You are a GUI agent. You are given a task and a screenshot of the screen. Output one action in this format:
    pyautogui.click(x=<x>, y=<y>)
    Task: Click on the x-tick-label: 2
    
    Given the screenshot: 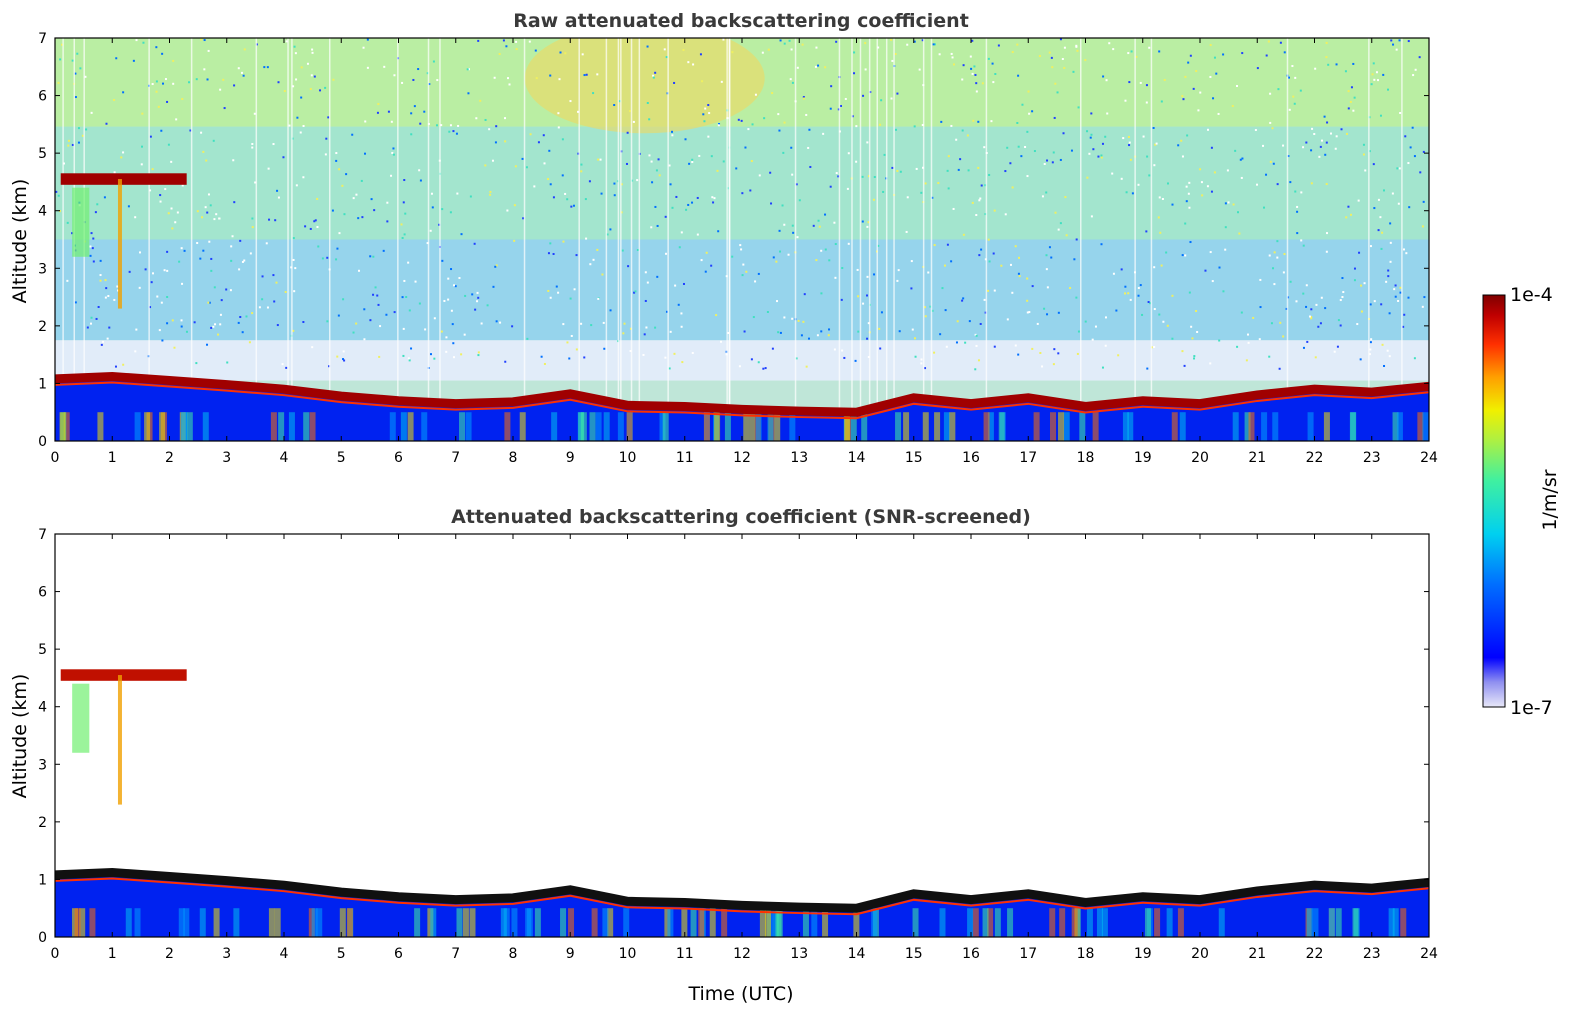 What is the action you would take?
    pyautogui.click(x=169, y=458)
    